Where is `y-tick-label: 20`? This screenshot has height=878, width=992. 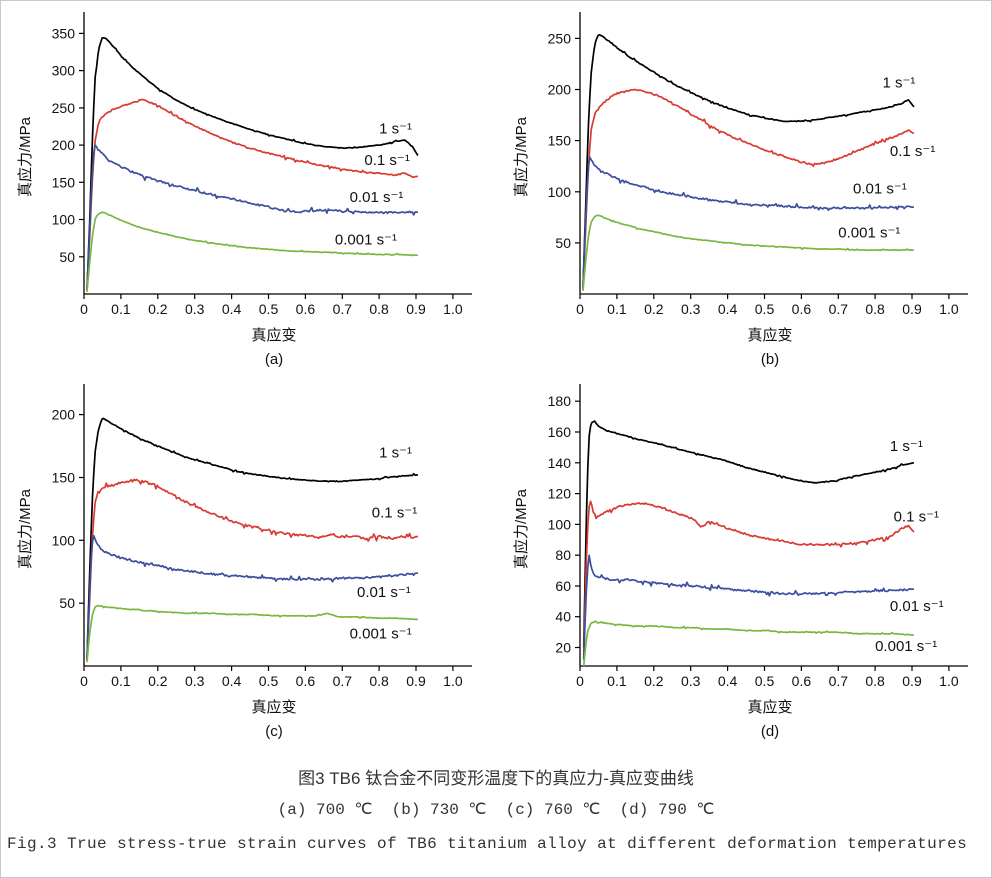 y-tick-label: 20 is located at coordinates (563, 648).